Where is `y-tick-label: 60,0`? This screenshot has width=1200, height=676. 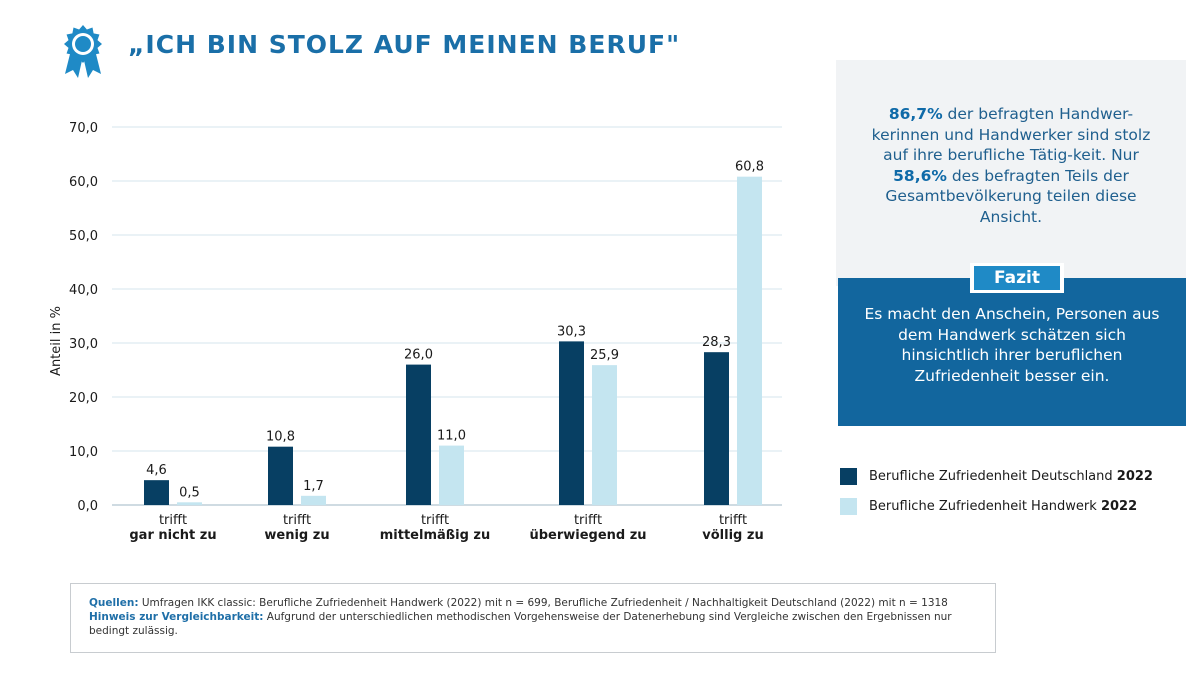
y-tick-label: 60,0 is located at coordinates (83, 182).